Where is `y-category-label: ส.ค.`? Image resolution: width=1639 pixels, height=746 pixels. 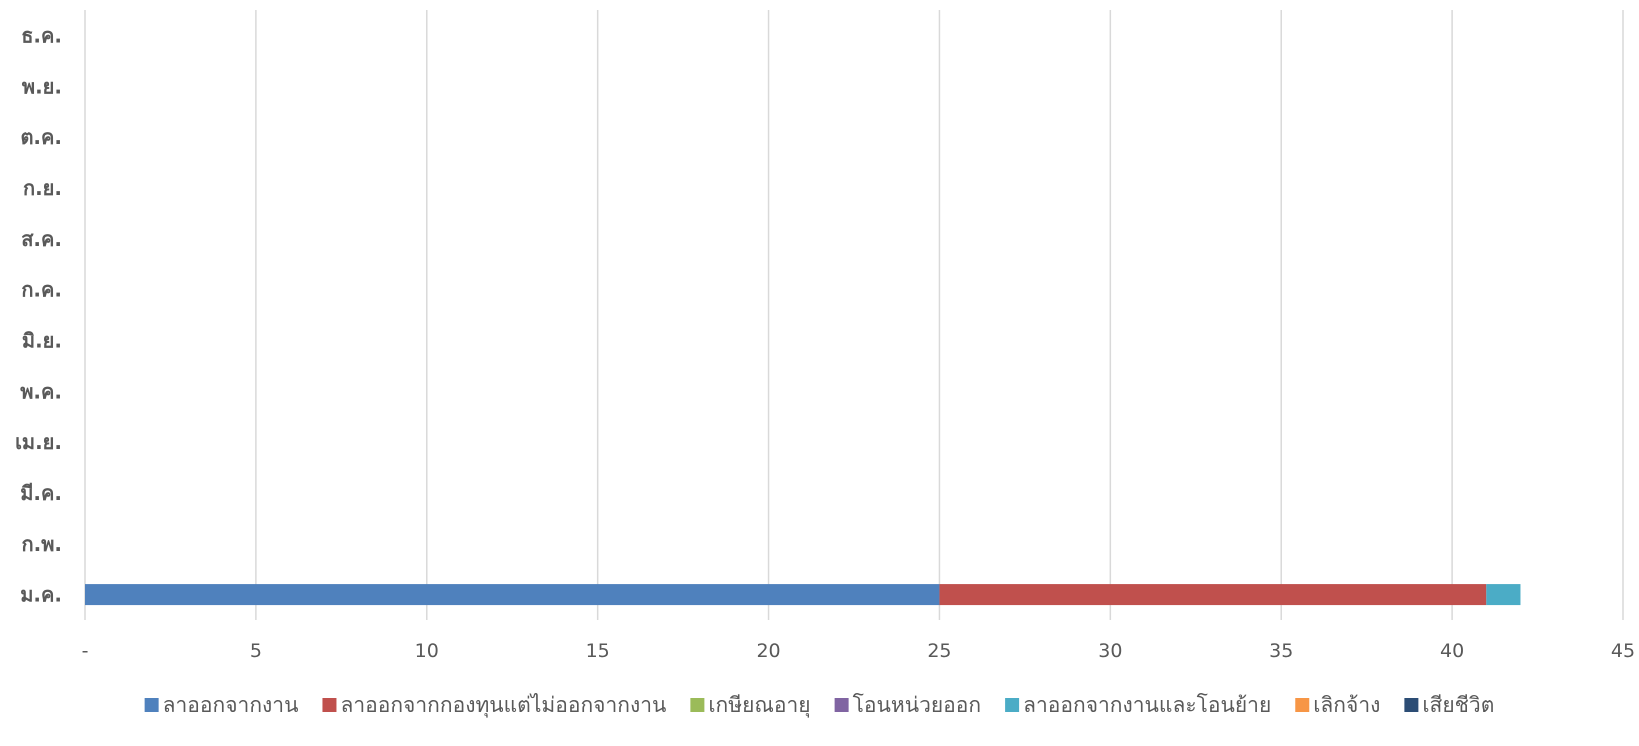 y-category-label: ส.ค. is located at coordinates (41, 239).